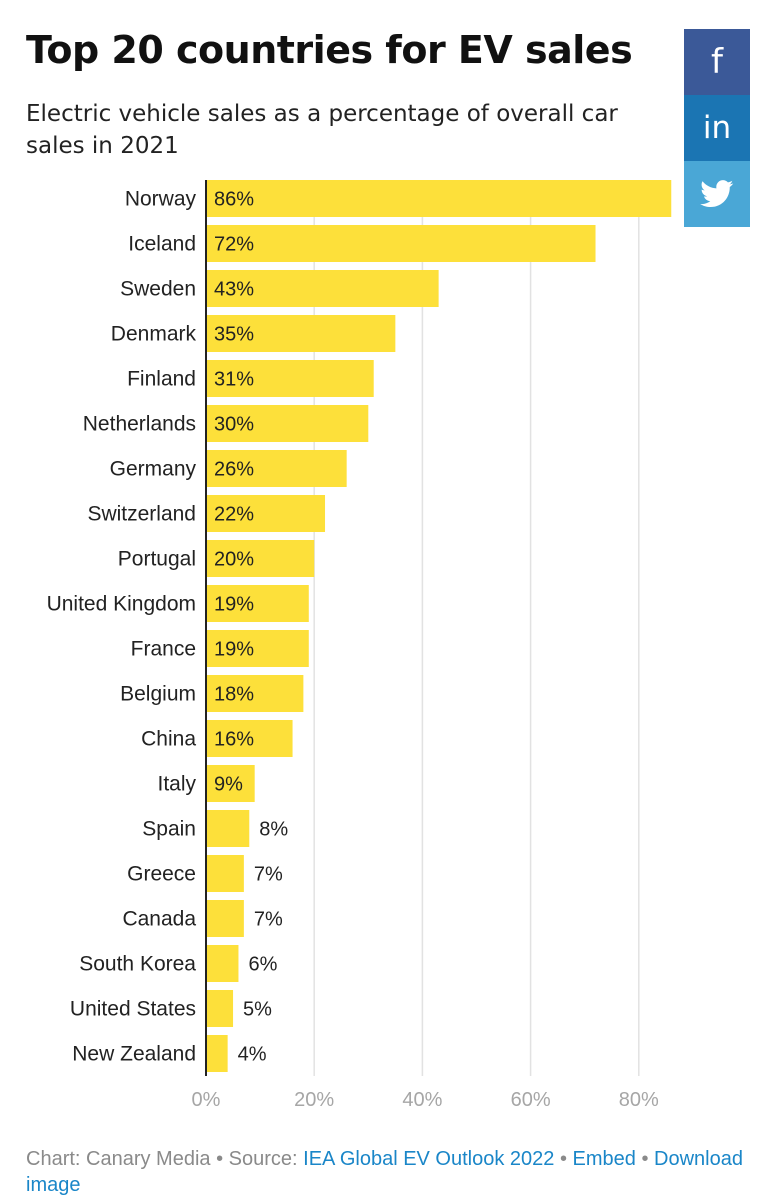 This screenshot has width=776, height=1200. I want to click on value-label: 5%, so click(257, 1010).